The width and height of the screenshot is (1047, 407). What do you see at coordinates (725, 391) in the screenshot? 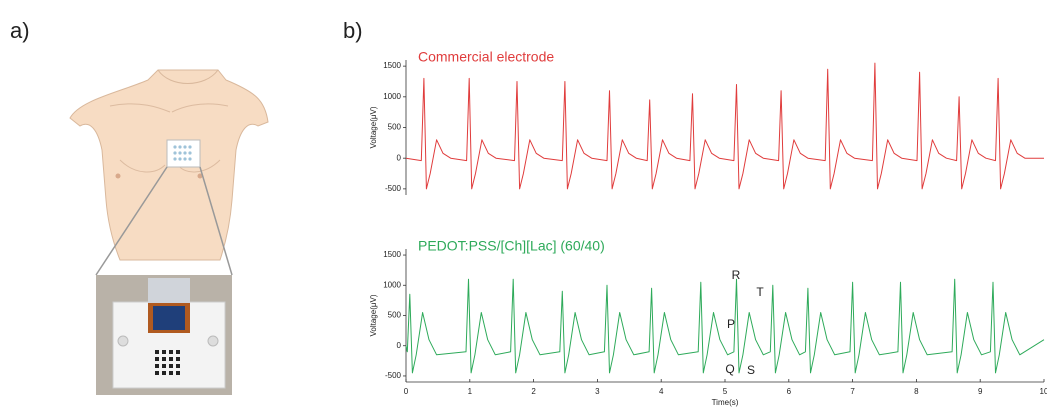
I see `x-tick-label: 5` at bounding box center [725, 391].